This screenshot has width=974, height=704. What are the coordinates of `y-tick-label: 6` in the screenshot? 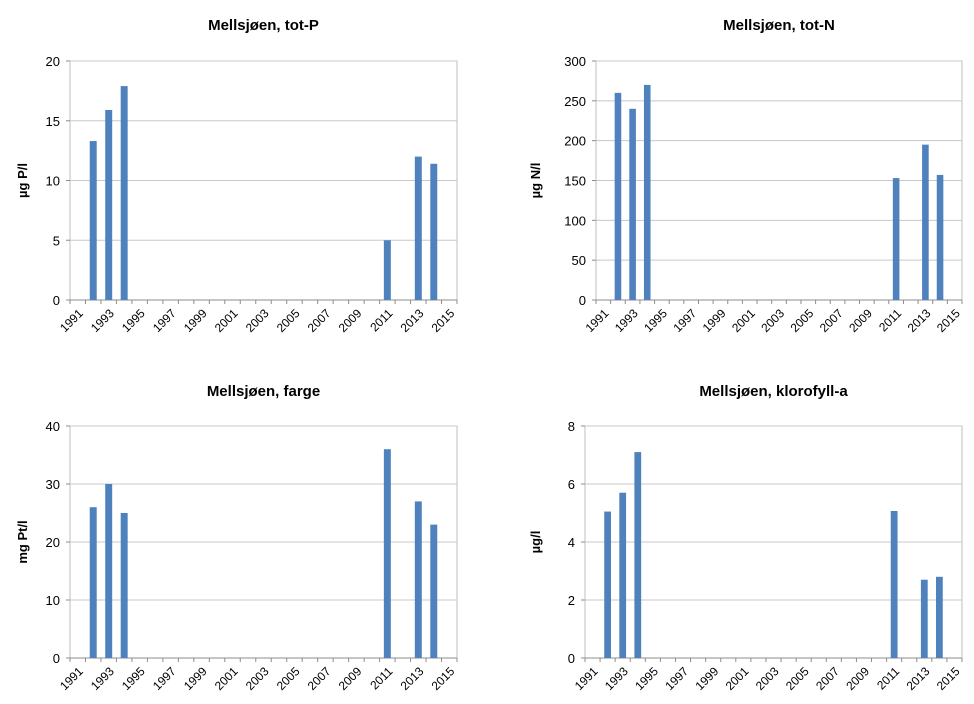 It's located at (571, 484).